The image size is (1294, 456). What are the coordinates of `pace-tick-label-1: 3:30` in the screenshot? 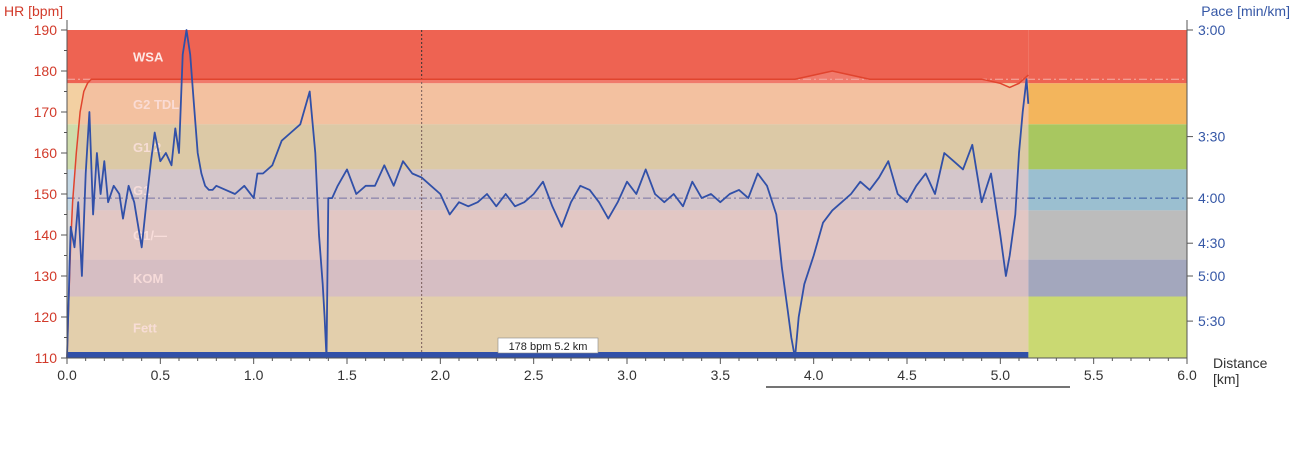 It's located at (1211, 137).